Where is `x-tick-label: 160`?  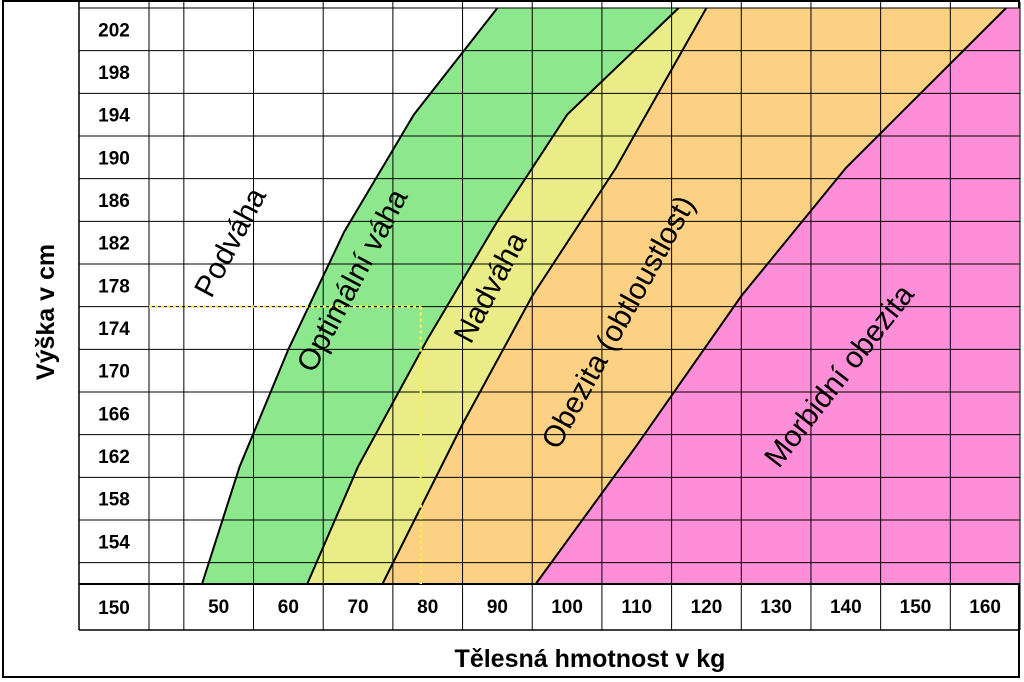 x-tick-label: 160 is located at coordinates (985, 607).